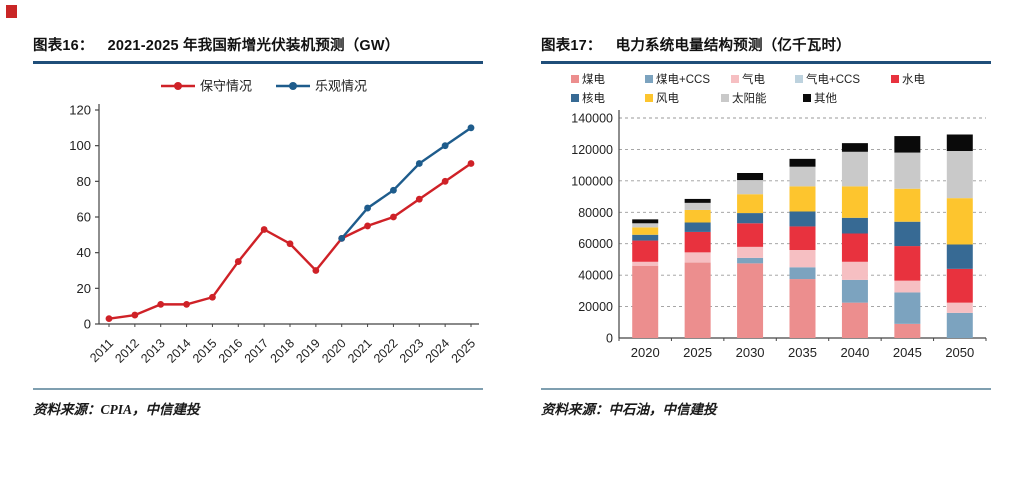  I want to click on x-tick-label: 2045, so click(907, 352).